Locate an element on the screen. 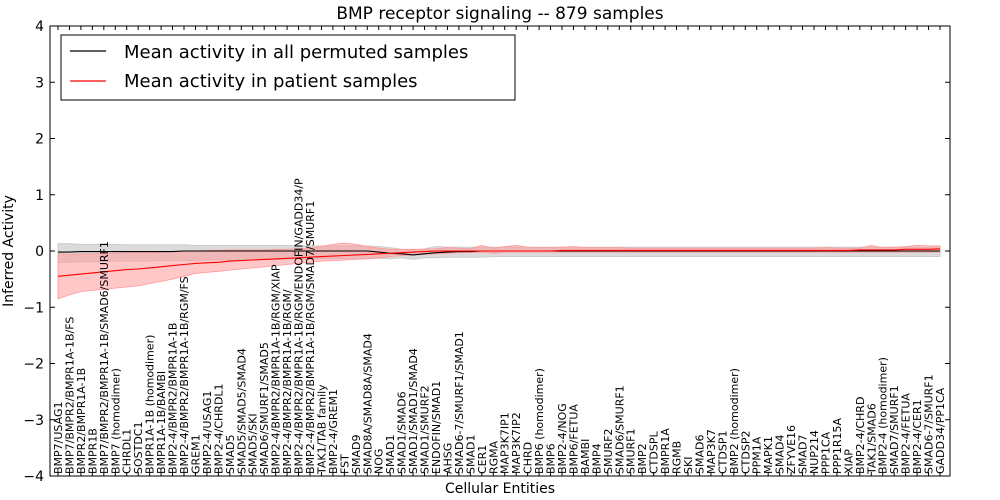 The image size is (1000, 500). x-tick-label: BMP2-4/BMPR2/BMPR1A-1B/RGM/ is located at coordinates (287, 381).